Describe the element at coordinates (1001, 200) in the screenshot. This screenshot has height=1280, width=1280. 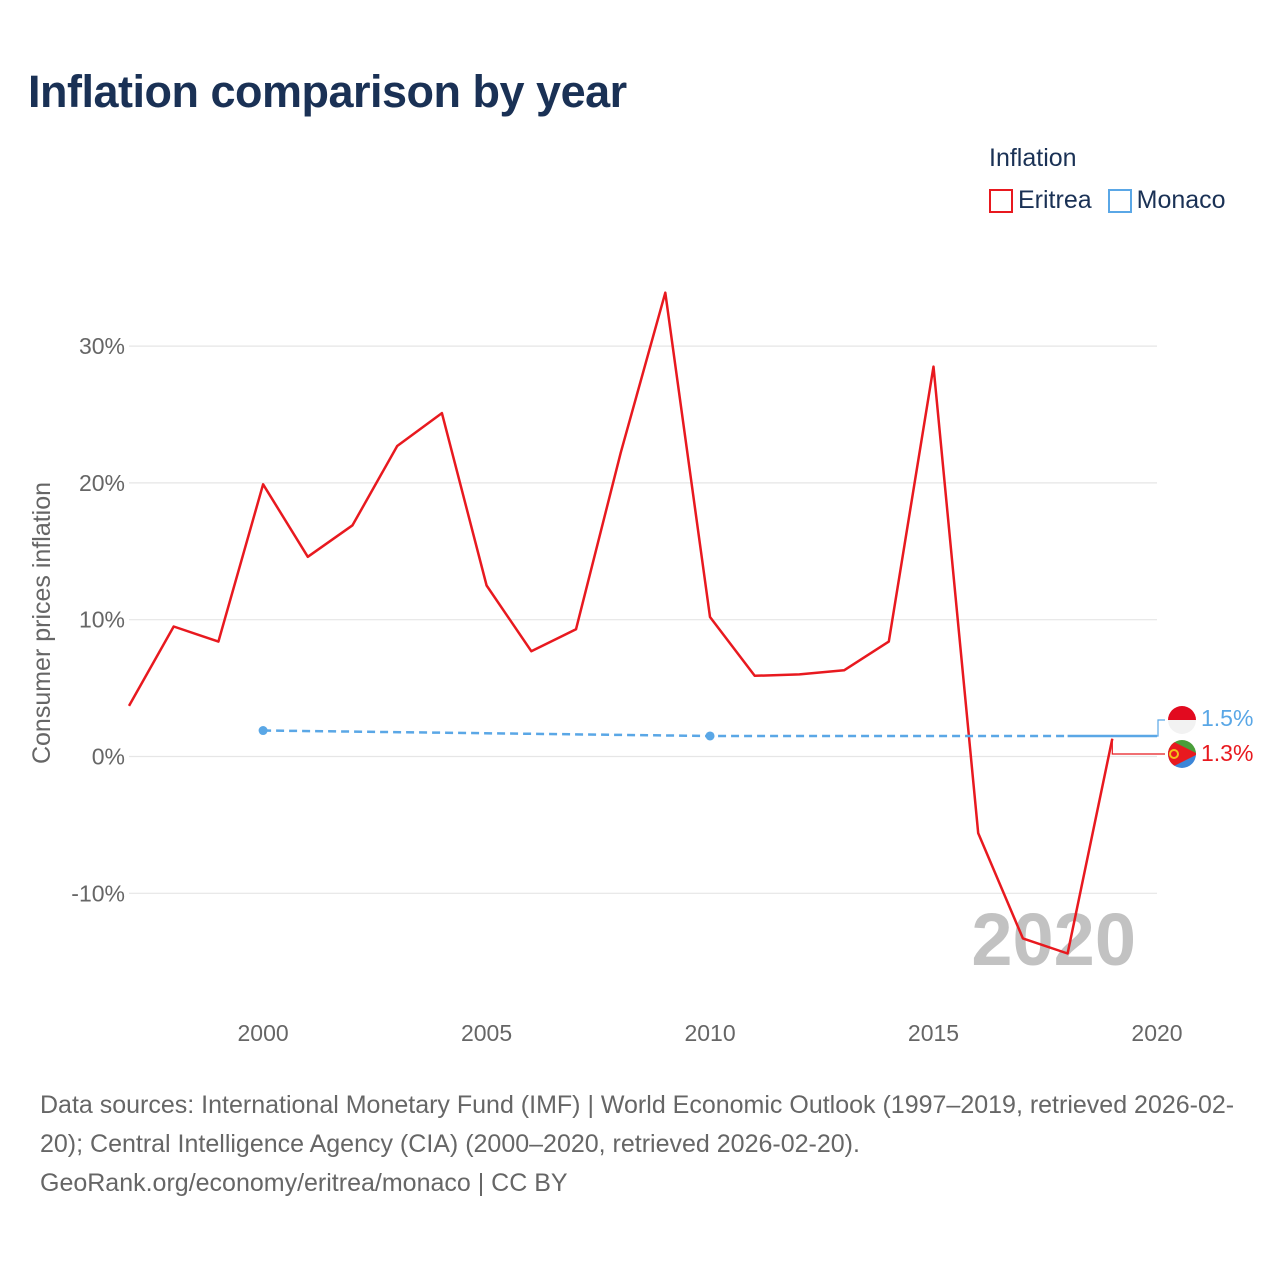
I see `legend-swatch-eritrea` at that location.